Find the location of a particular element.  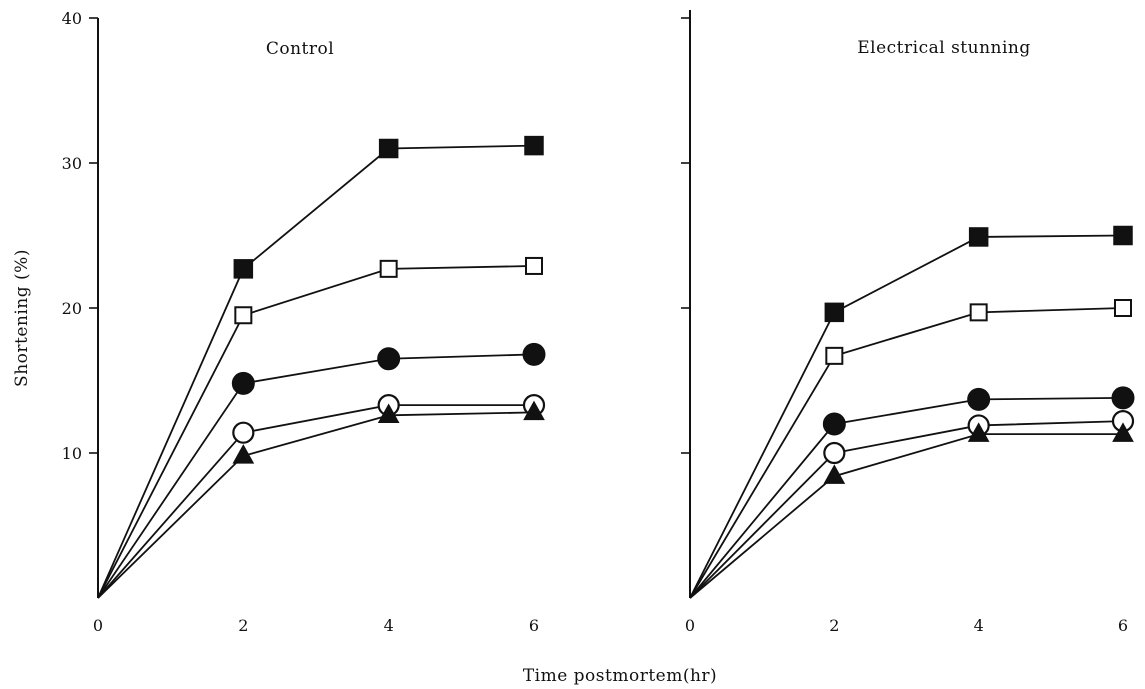

y-tick-label: 10 is located at coordinates (72, 453).